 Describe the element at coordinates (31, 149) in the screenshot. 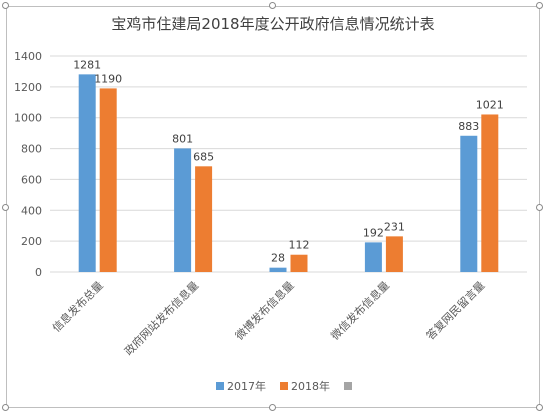

I see `y-tick-label: 800` at that location.